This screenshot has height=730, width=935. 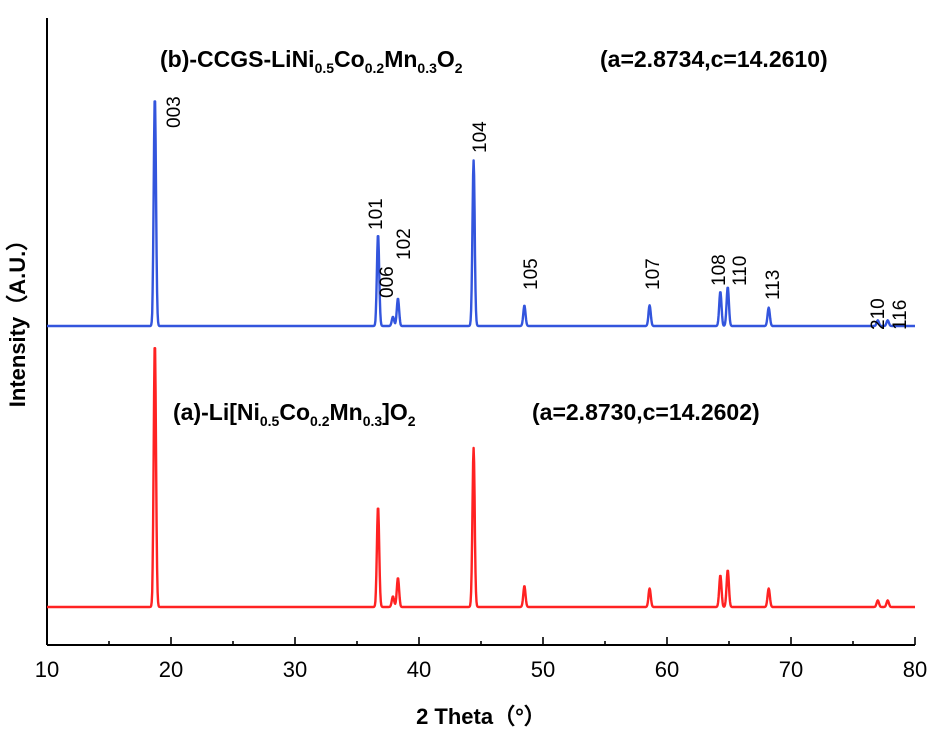 I want to click on peak-label: 210, so click(x=878, y=314).